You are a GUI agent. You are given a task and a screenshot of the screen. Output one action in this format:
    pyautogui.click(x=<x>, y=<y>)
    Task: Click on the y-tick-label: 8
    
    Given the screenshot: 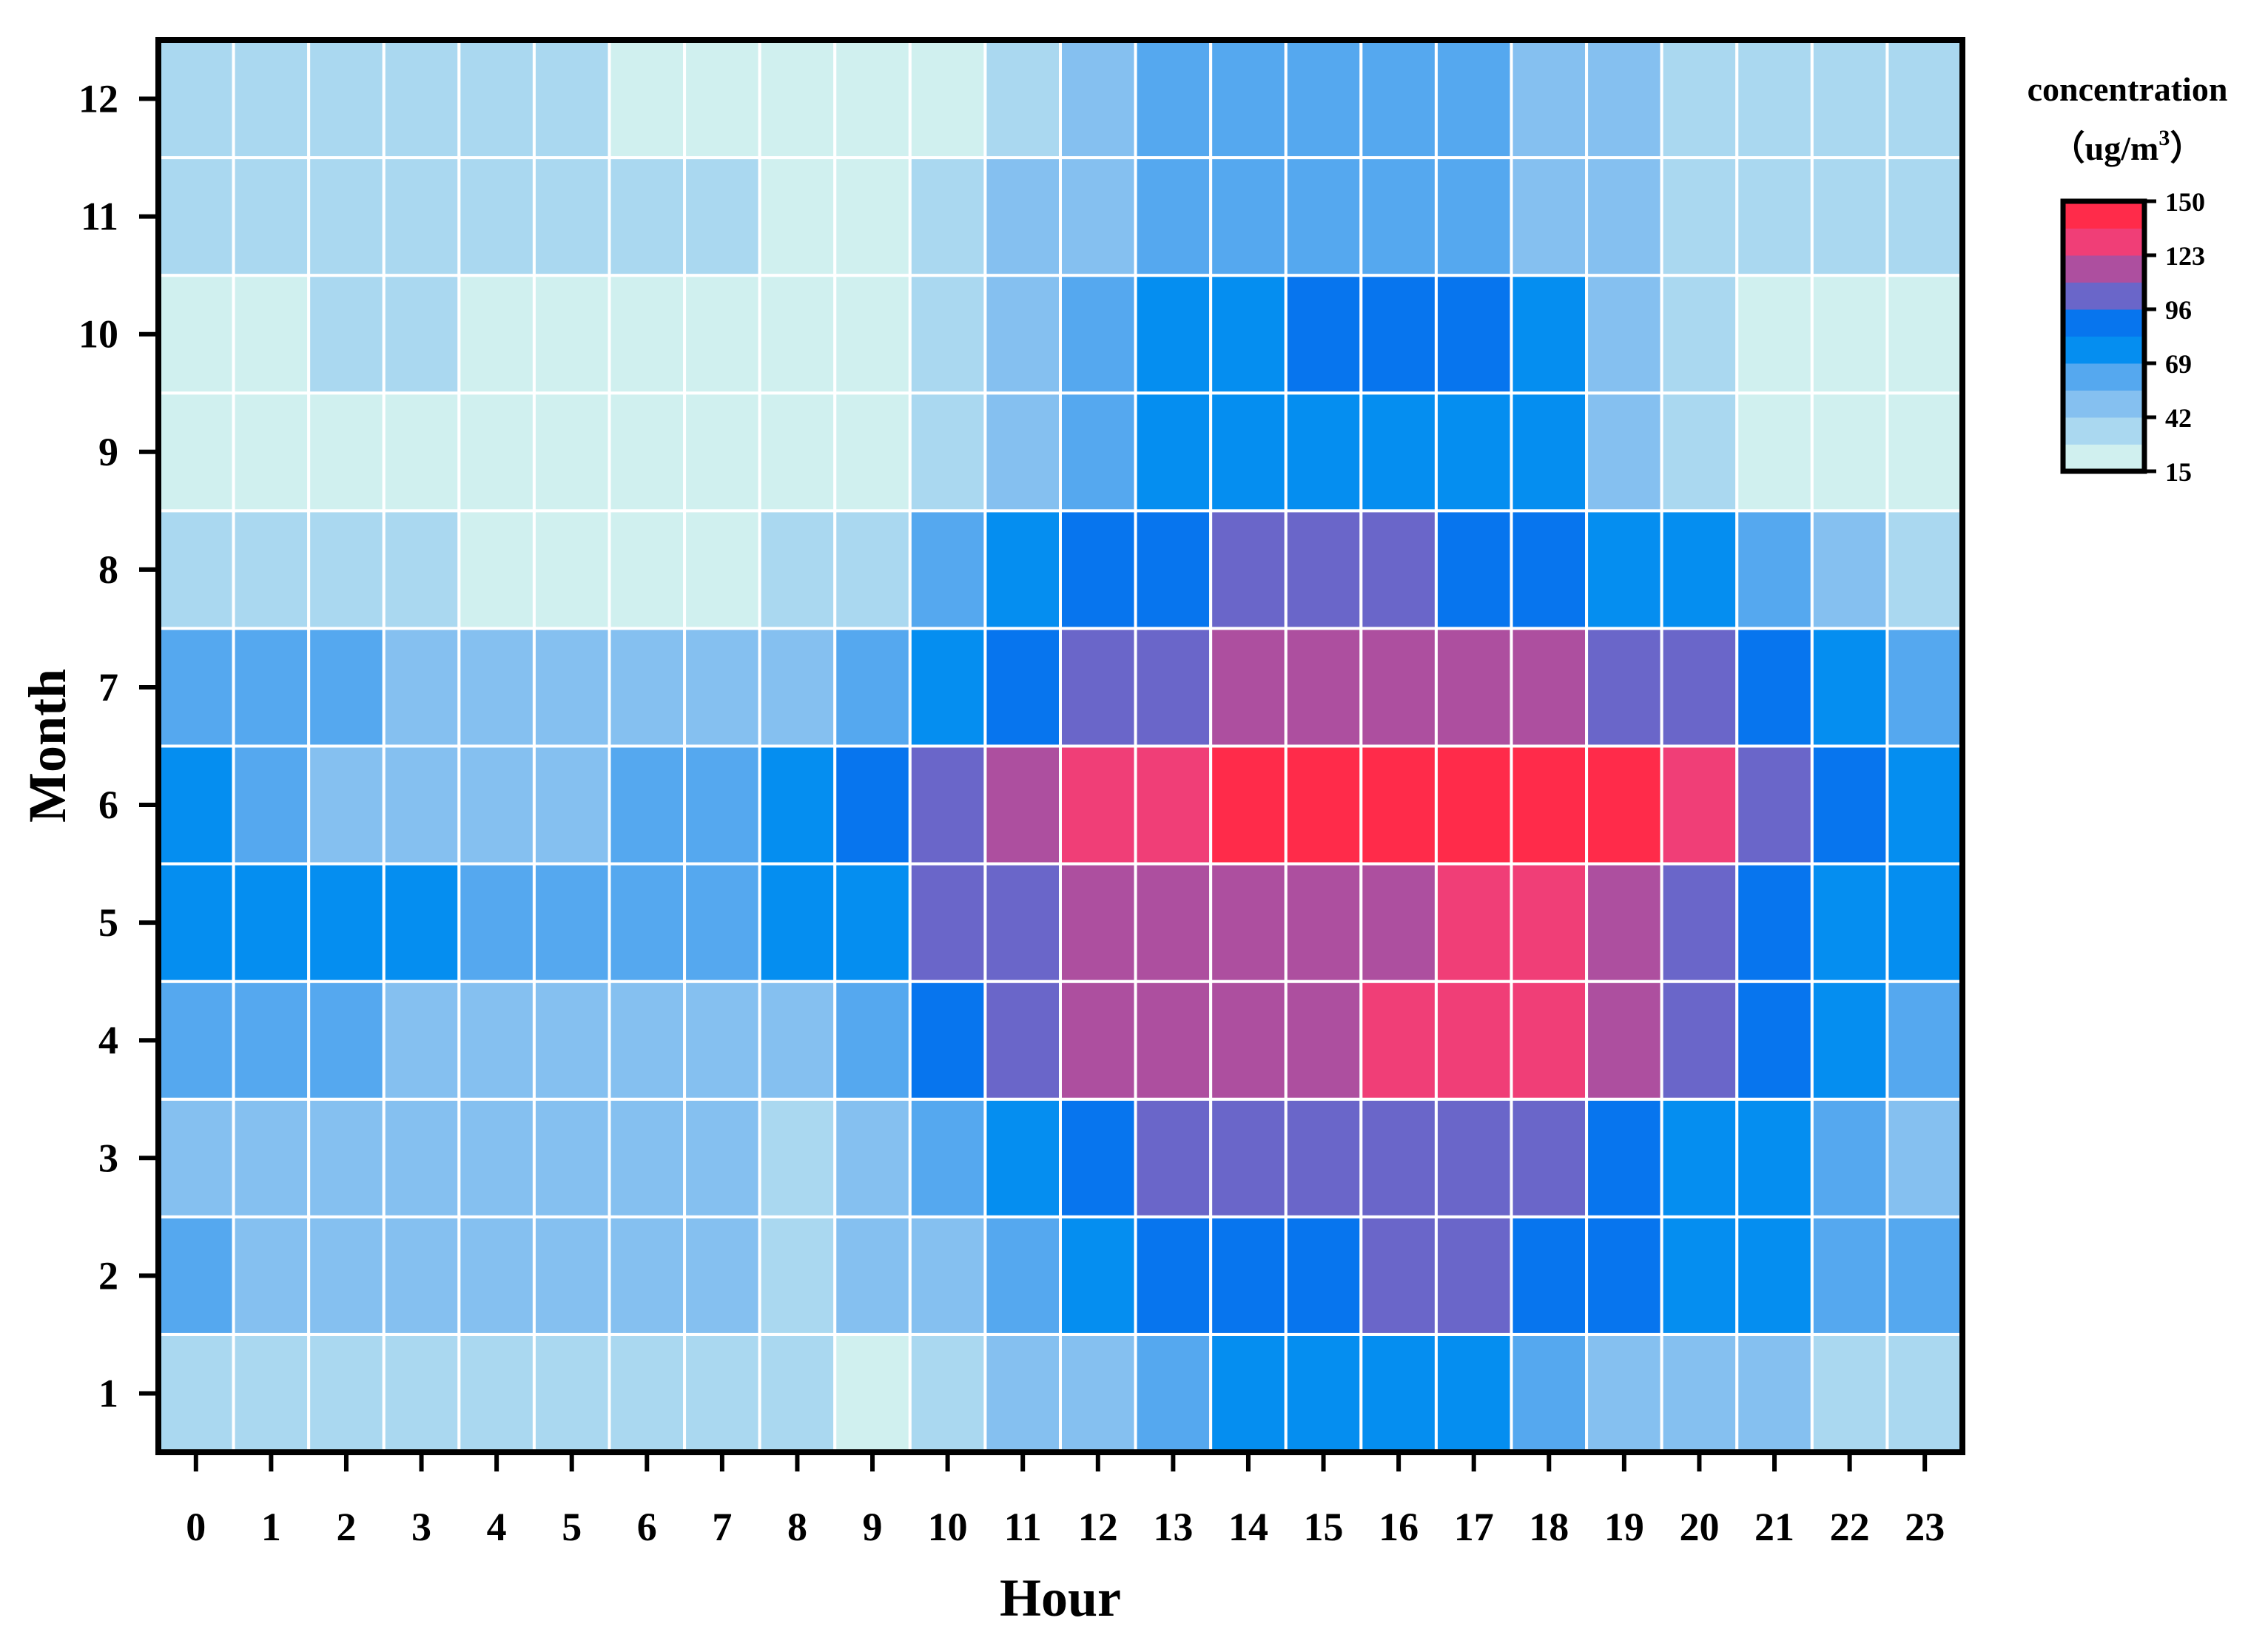 What is the action you would take?
    pyautogui.click(x=108, y=570)
    